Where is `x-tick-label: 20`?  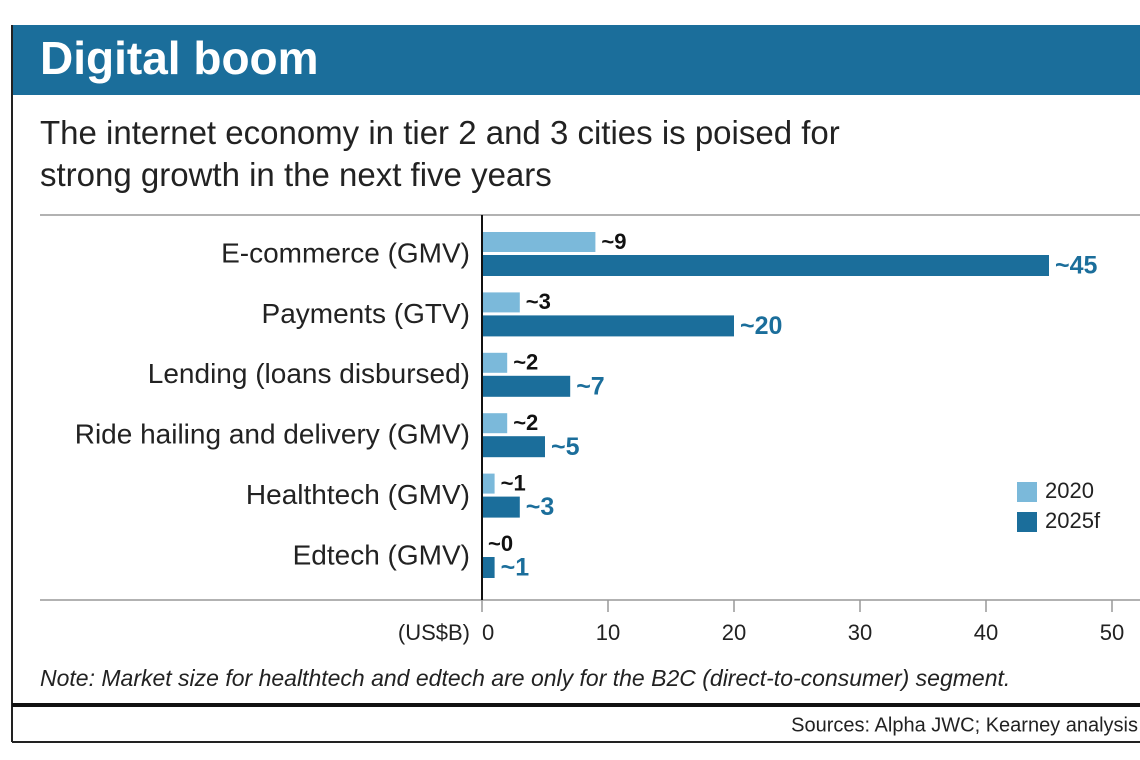
x-tick-label: 20 is located at coordinates (734, 632).